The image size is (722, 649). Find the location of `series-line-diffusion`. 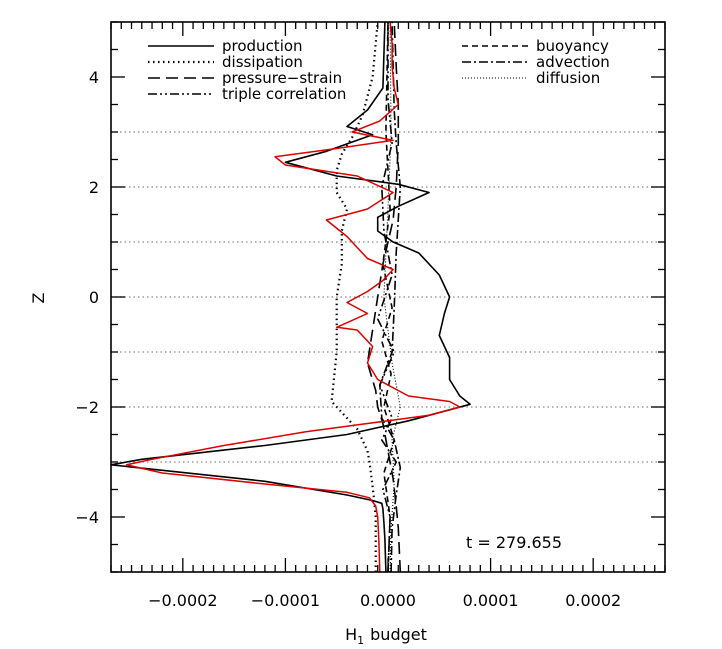

series-line-diffusion is located at coordinates (392, 297).